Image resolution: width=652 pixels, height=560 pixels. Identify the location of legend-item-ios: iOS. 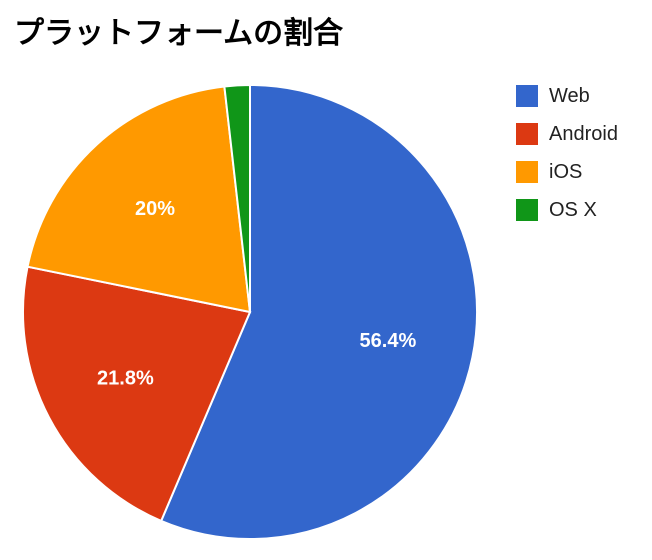
(567, 172).